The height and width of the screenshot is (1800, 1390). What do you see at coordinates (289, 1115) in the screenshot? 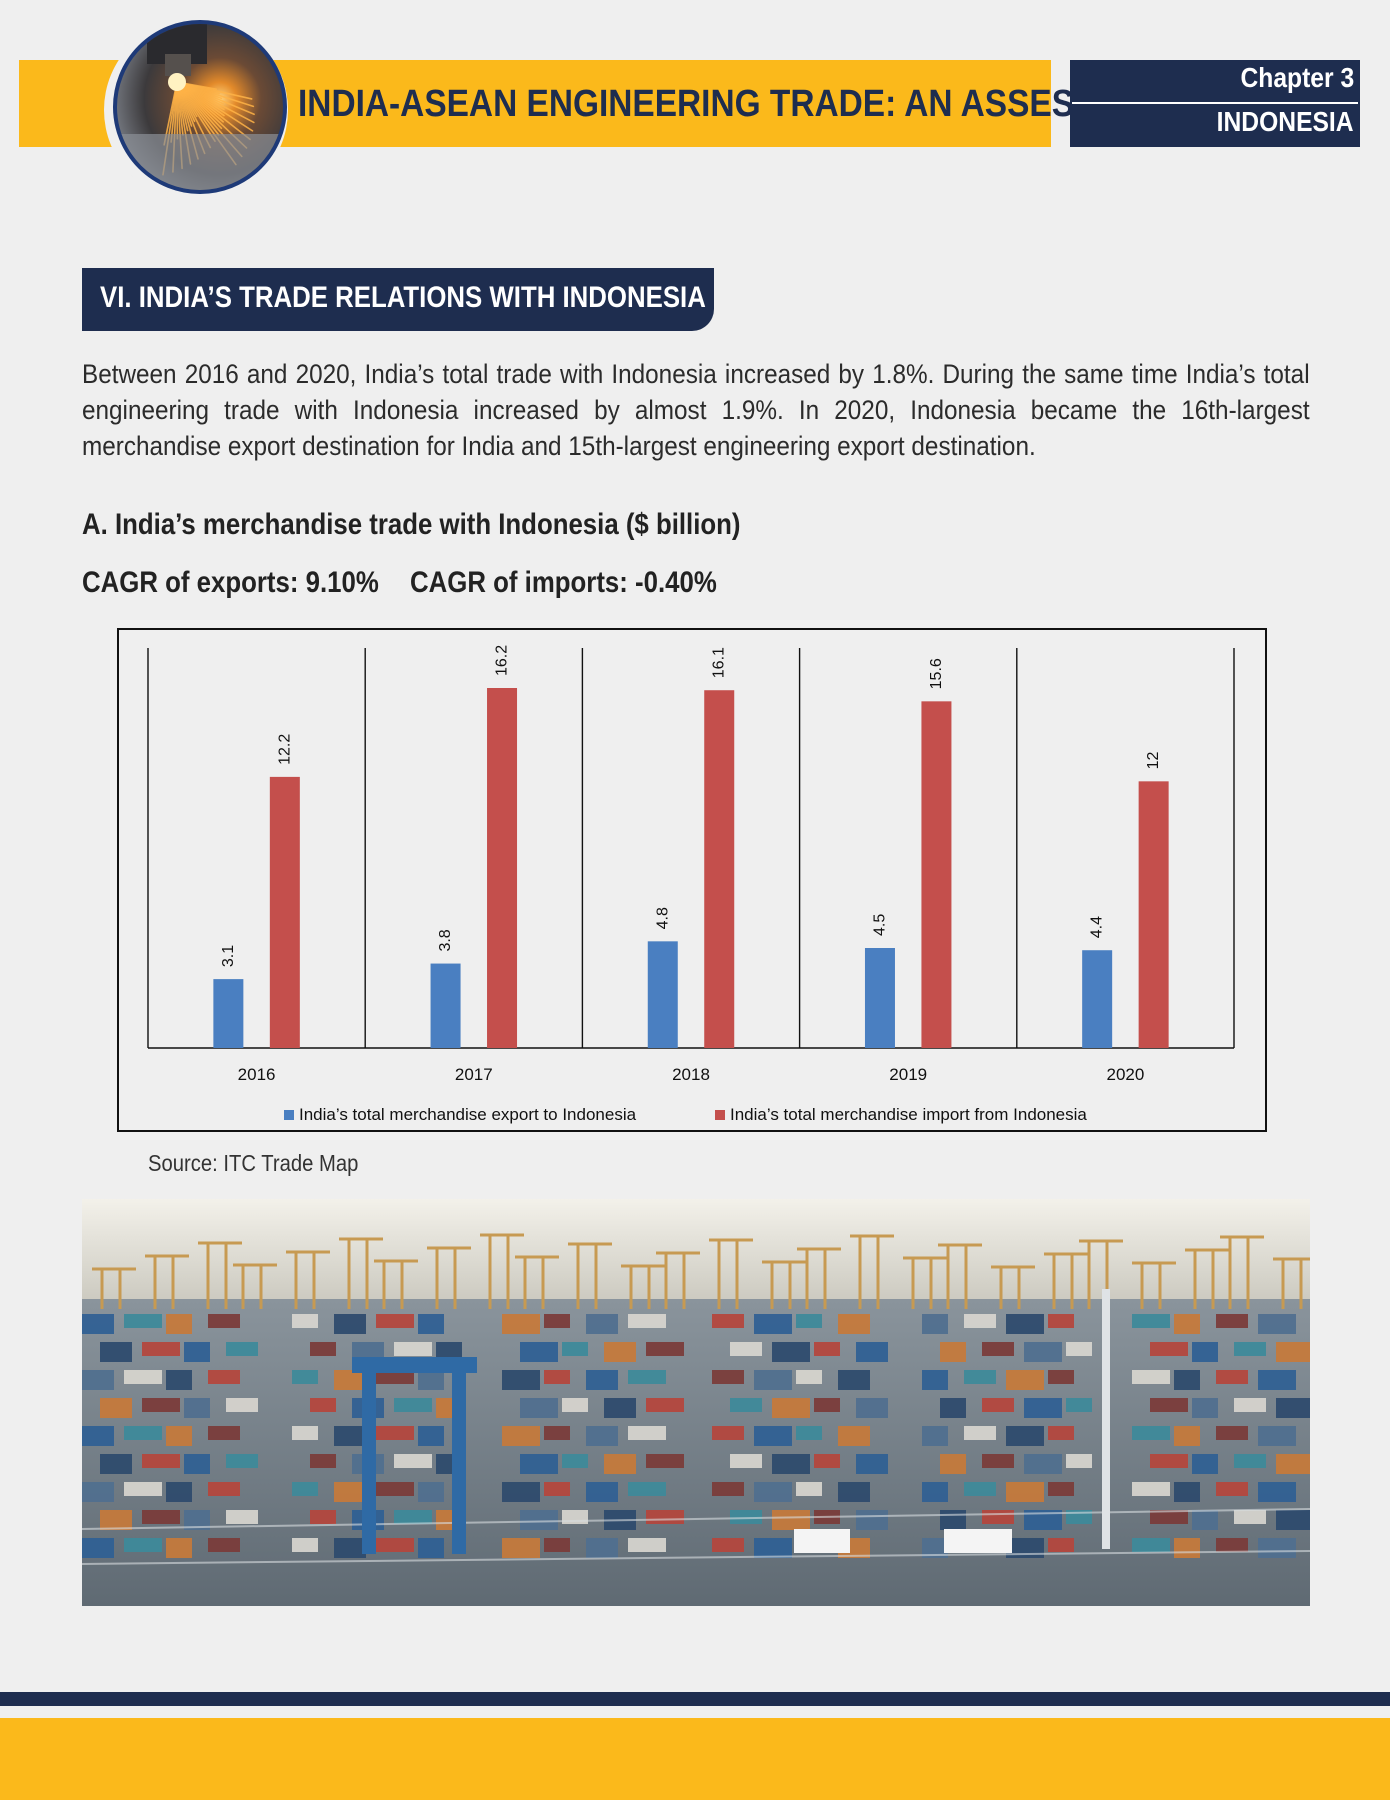
I see `legend-swatch-export` at bounding box center [289, 1115].